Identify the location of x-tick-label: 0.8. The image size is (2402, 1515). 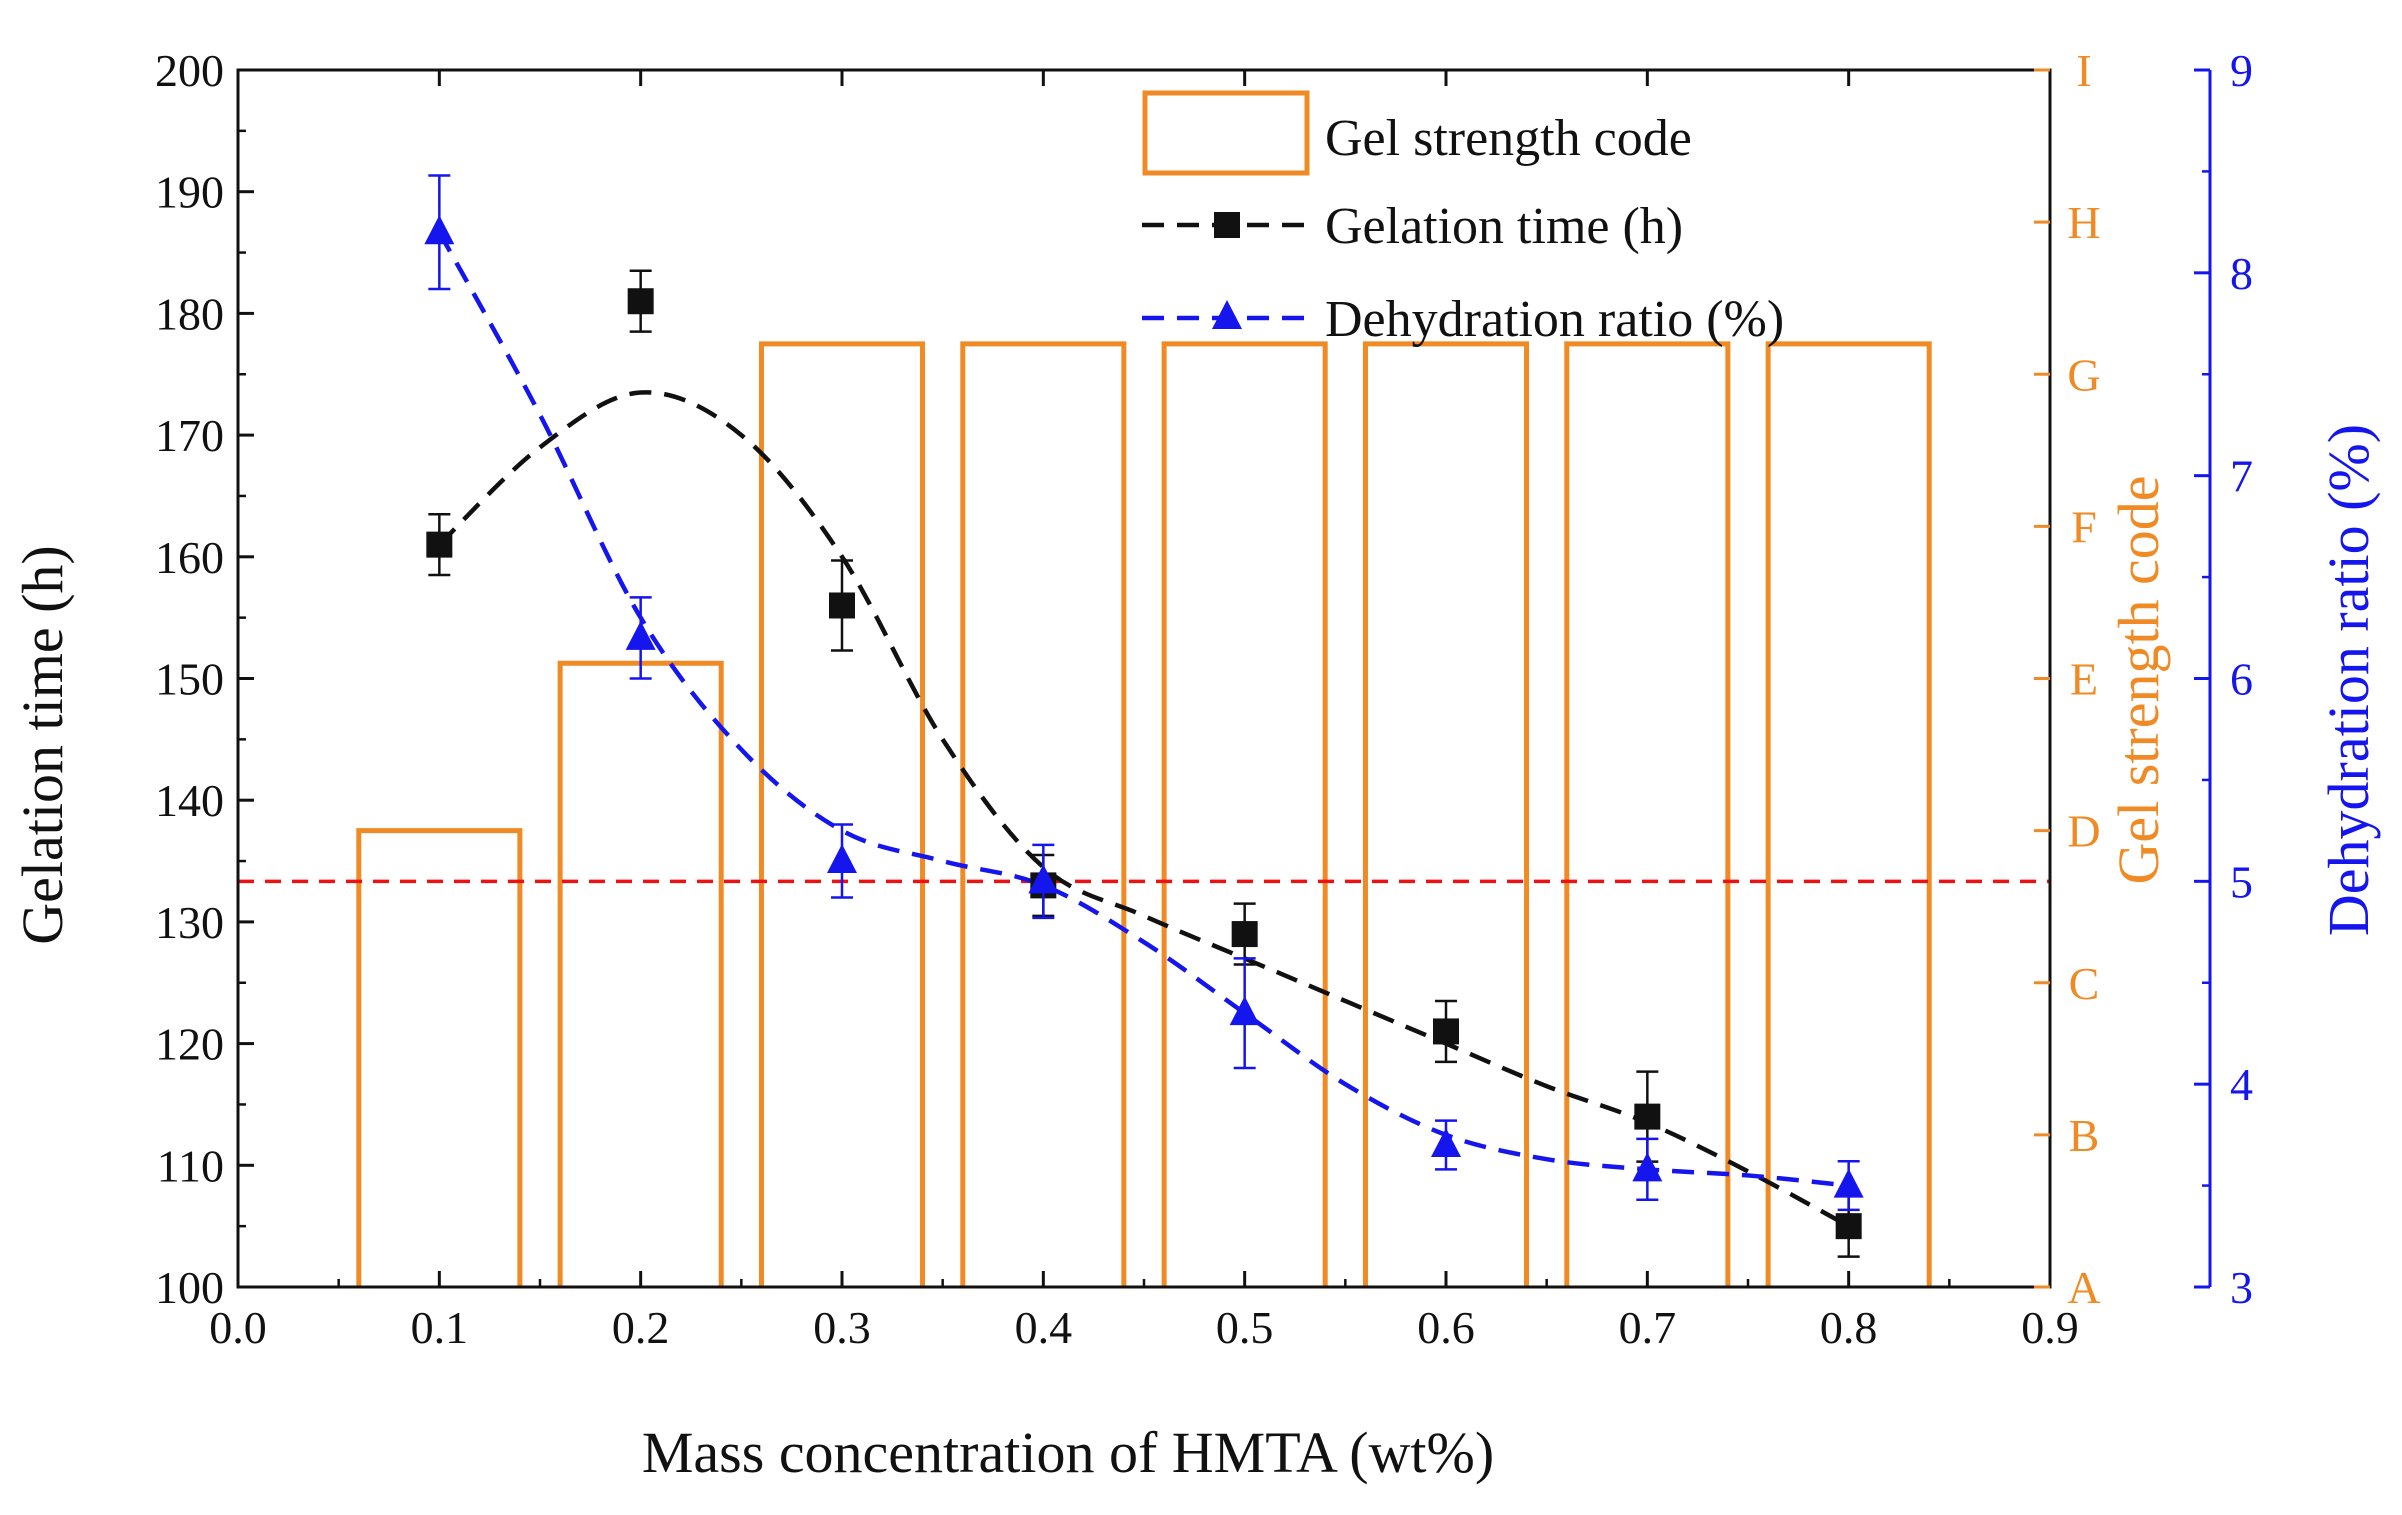
(1849, 1327).